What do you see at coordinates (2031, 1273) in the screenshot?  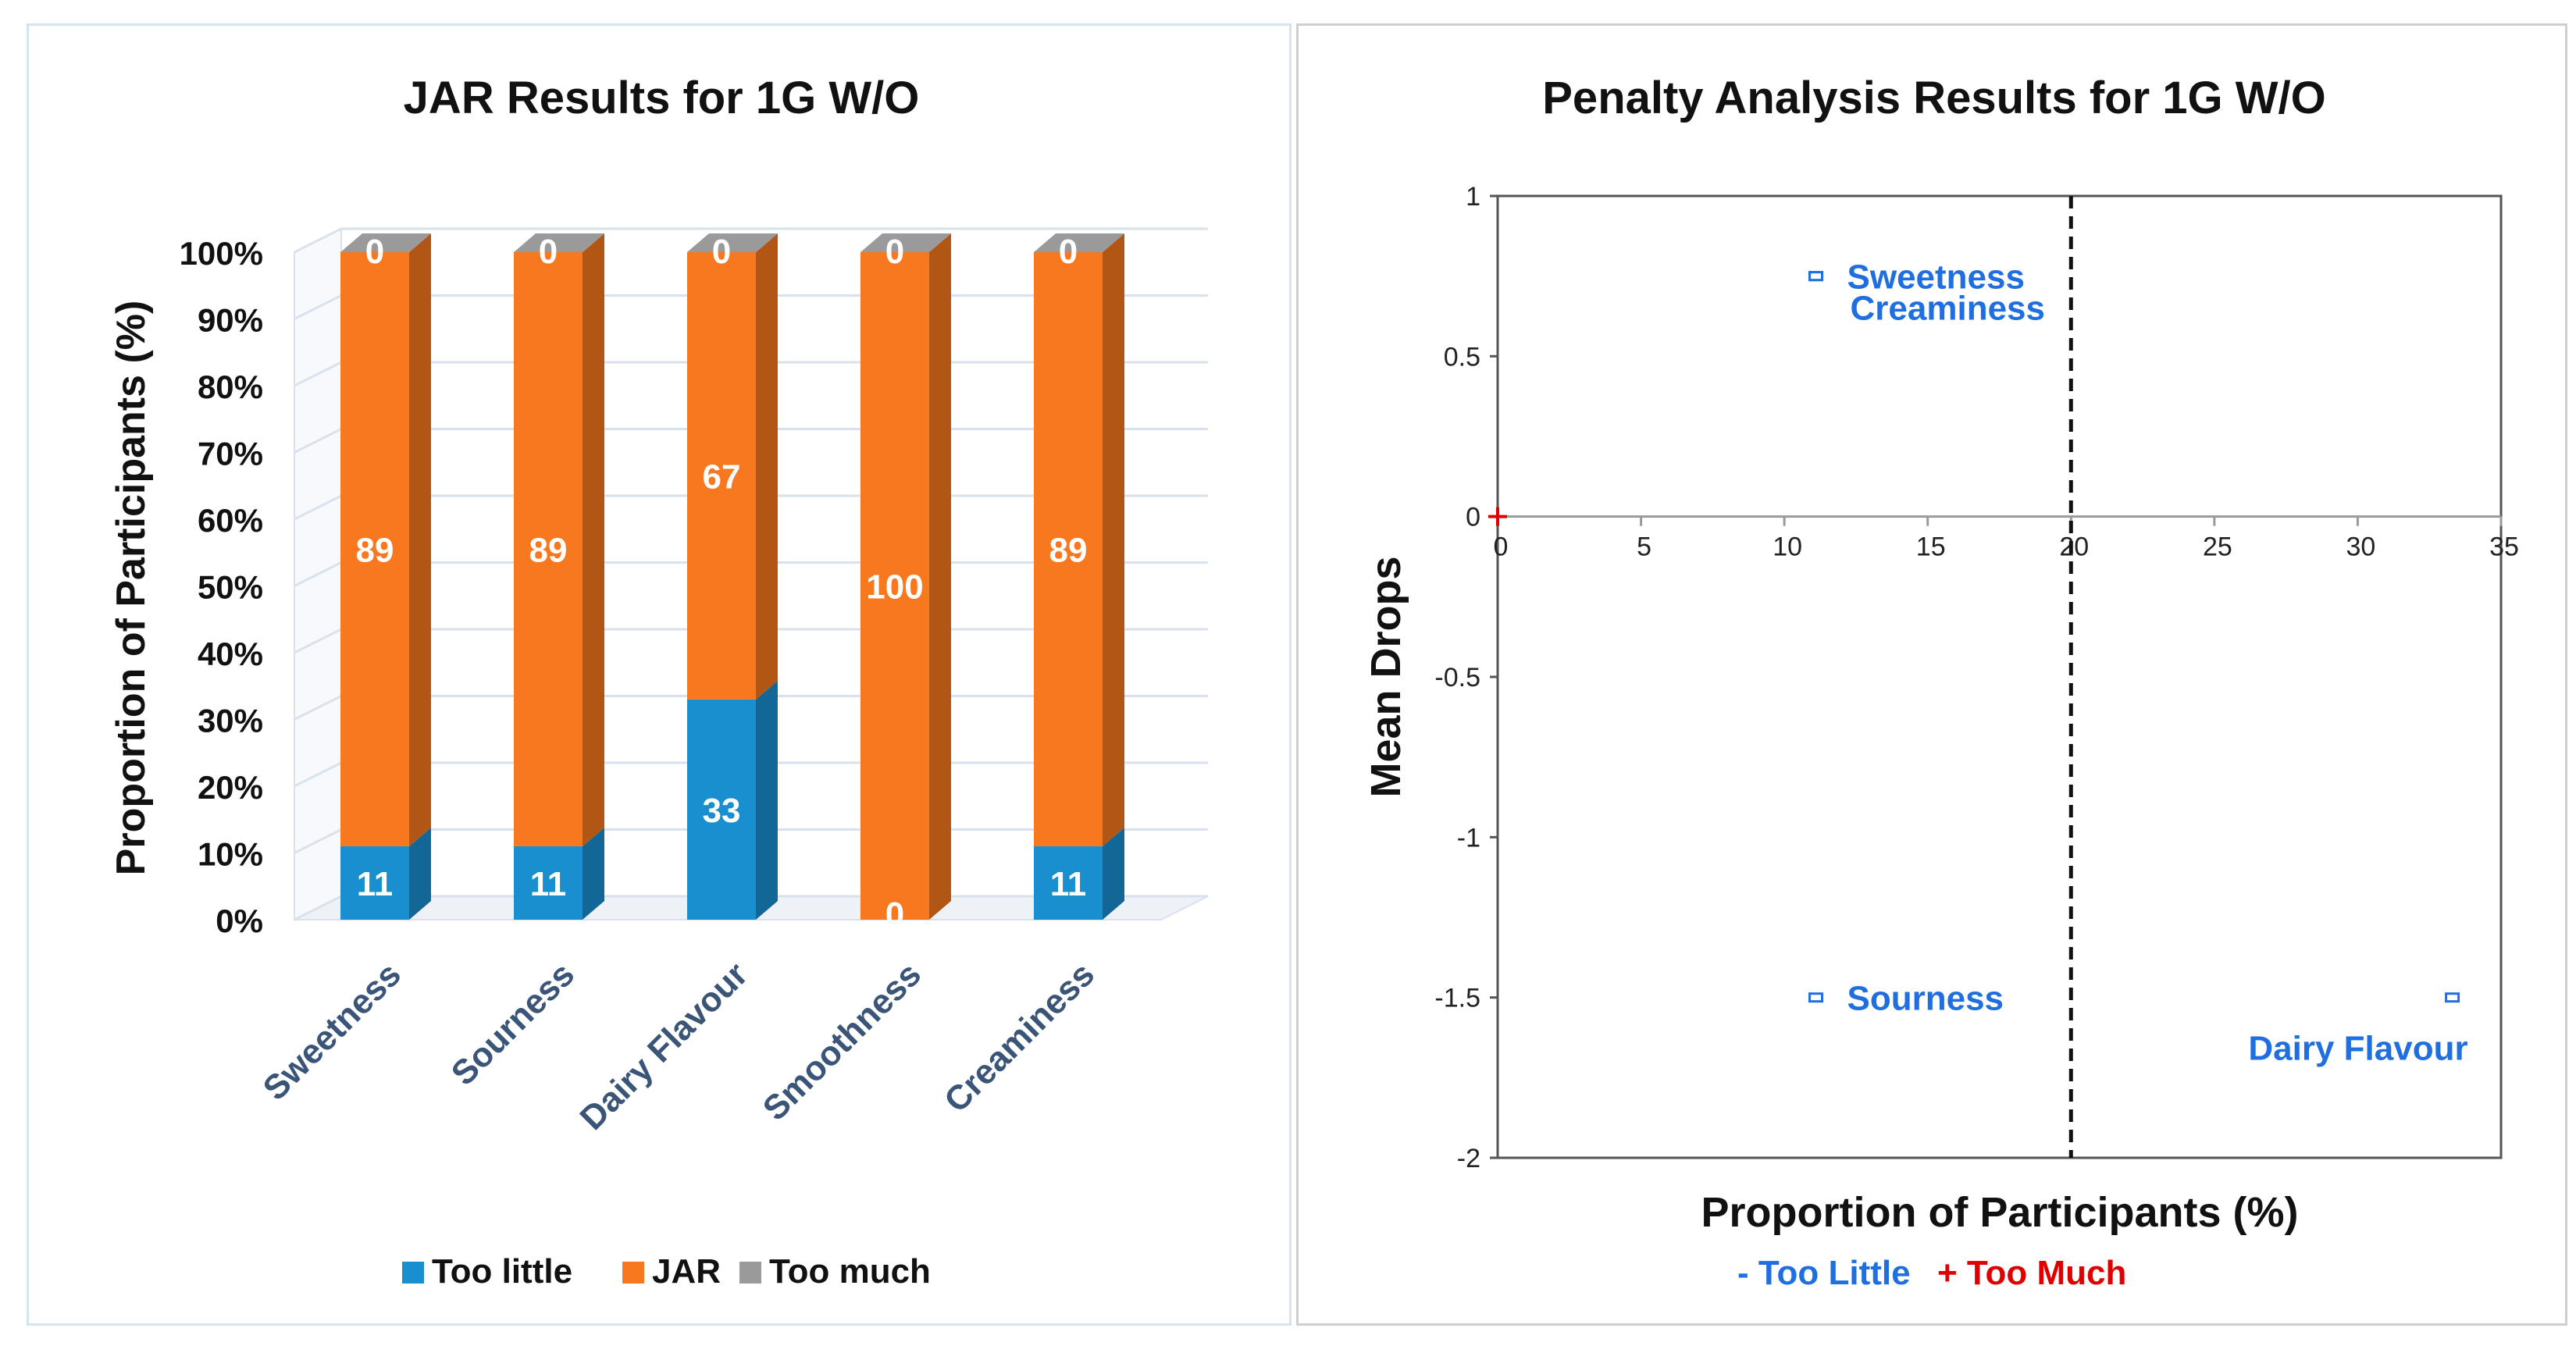 I see `footnote-too-much: + Too Much` at bounding box center [2031, 1273].